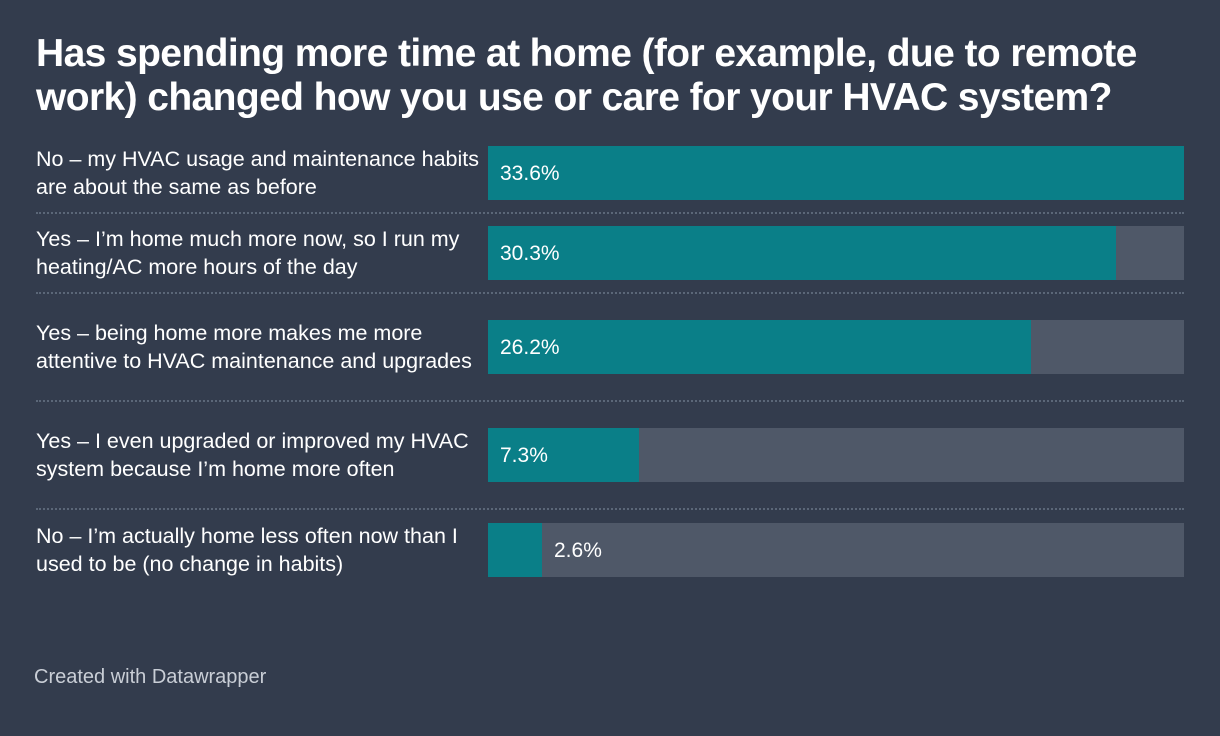 Image resolution: width=1220 pixels, height=736 pixels. What do you see at coordinates (530, 253) in the screenshot?
I see `value-label: 30.3%` at bounding box center [530, 253].